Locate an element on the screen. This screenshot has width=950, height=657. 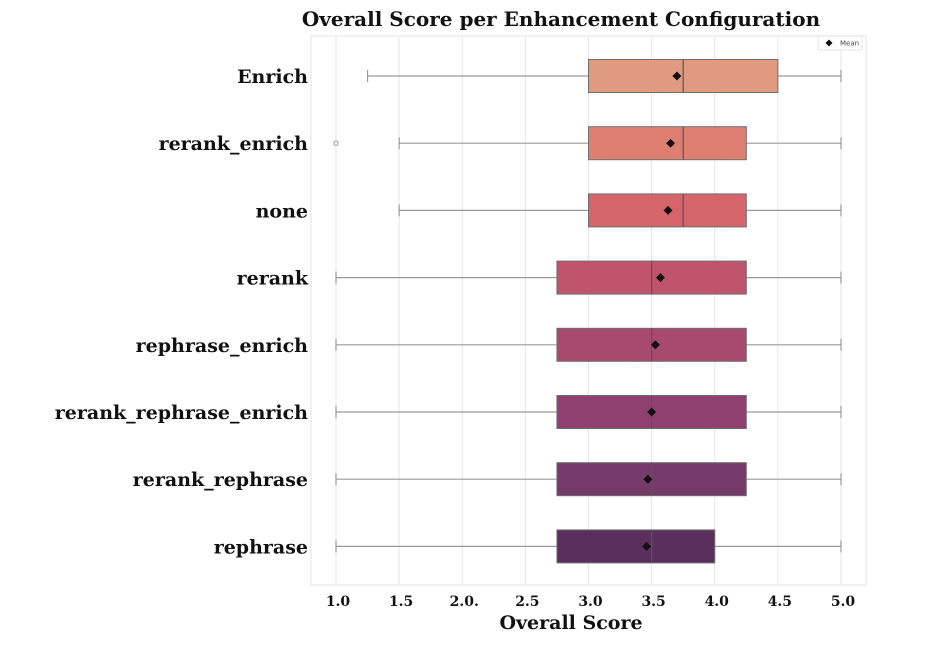
x-tick-label: 4.5 is located at coordinates (780, 602).